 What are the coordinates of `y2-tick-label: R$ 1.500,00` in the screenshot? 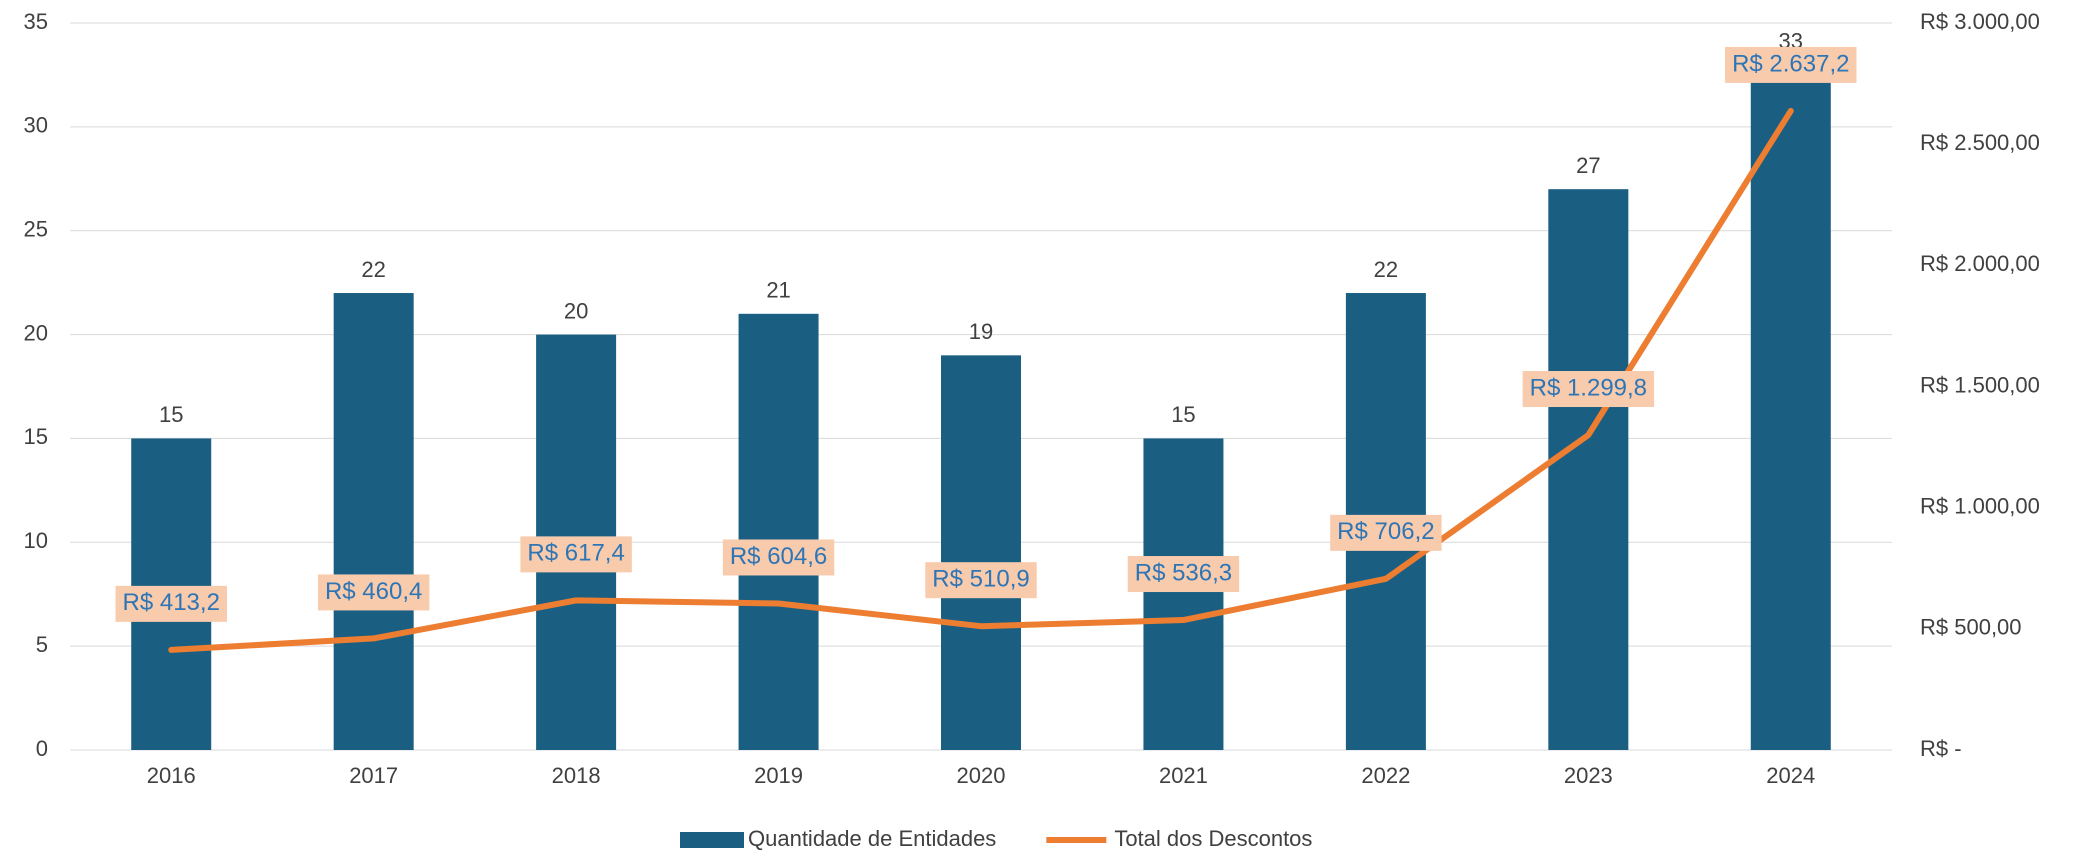 It's located at (1980, 384).